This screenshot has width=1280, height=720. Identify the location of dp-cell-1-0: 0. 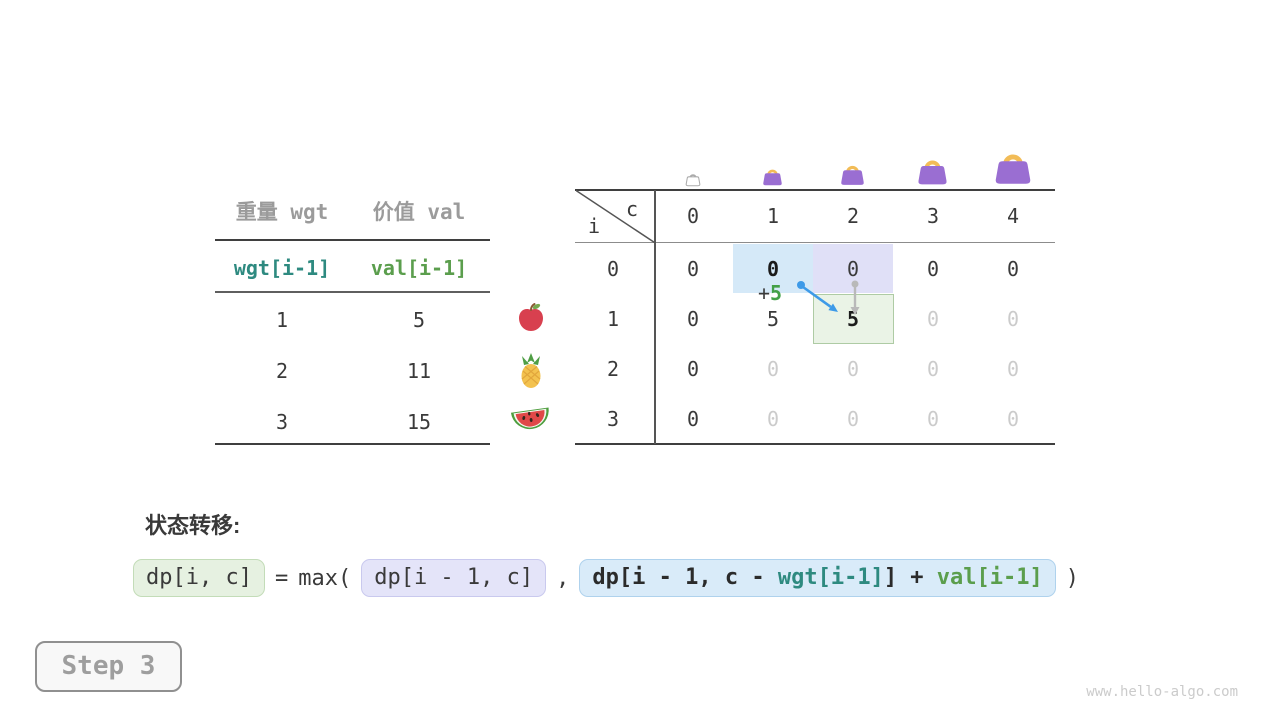
(693, 319).